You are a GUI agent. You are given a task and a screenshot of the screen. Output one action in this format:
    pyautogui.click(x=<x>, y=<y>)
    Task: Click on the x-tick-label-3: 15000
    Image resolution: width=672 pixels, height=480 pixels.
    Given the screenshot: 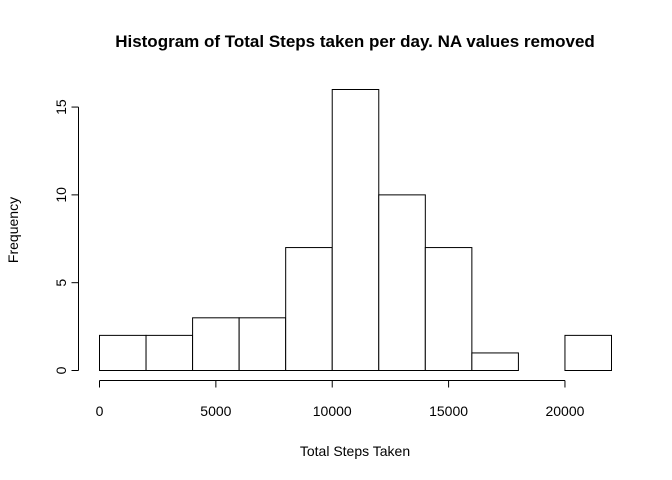 What is the action you would take?
    pyautogui.click(x=448, y=411)
    